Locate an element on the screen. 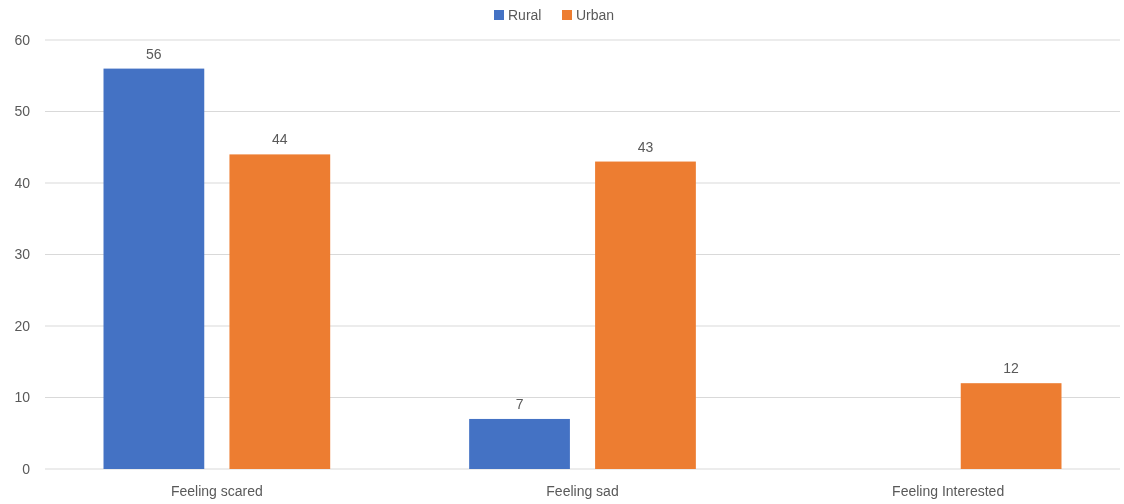  y-tick-label: 0 is located at coordinates (26, 468).